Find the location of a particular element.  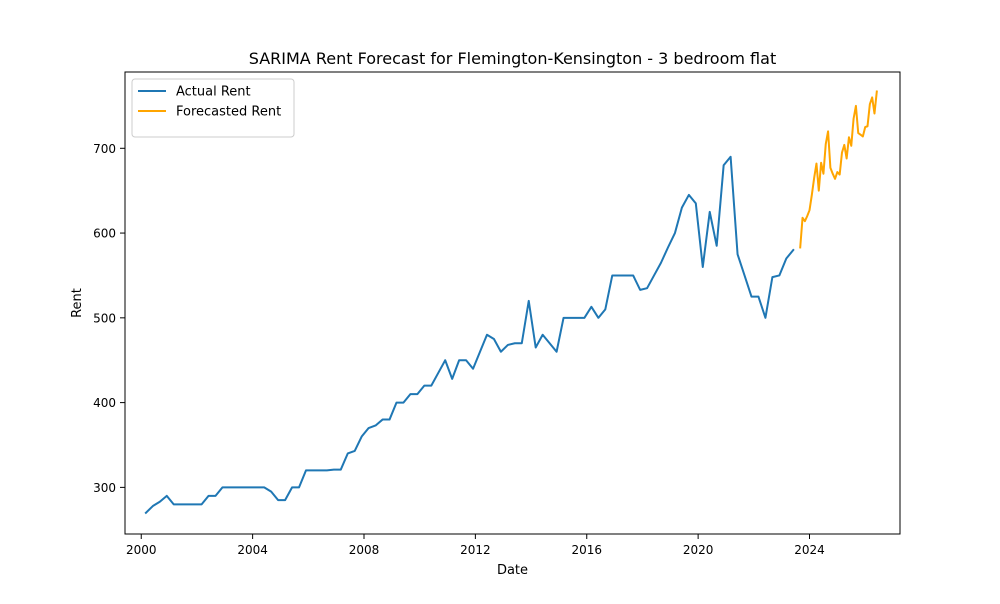

x-tick-label: 2012 is located at coordinates (475, 550).